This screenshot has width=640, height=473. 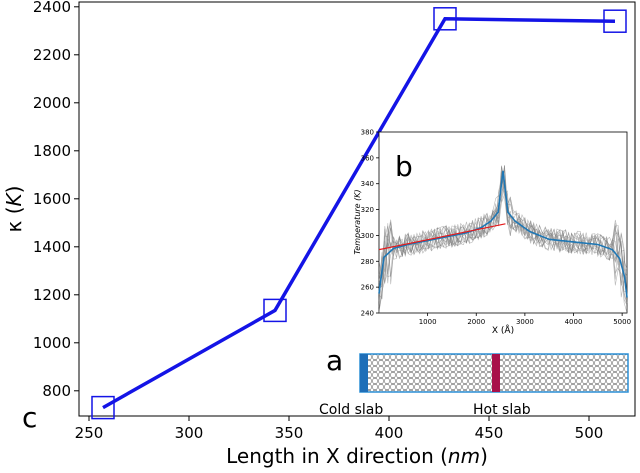 I want to click on panel-label-b: b, so click(x=404, y=166).